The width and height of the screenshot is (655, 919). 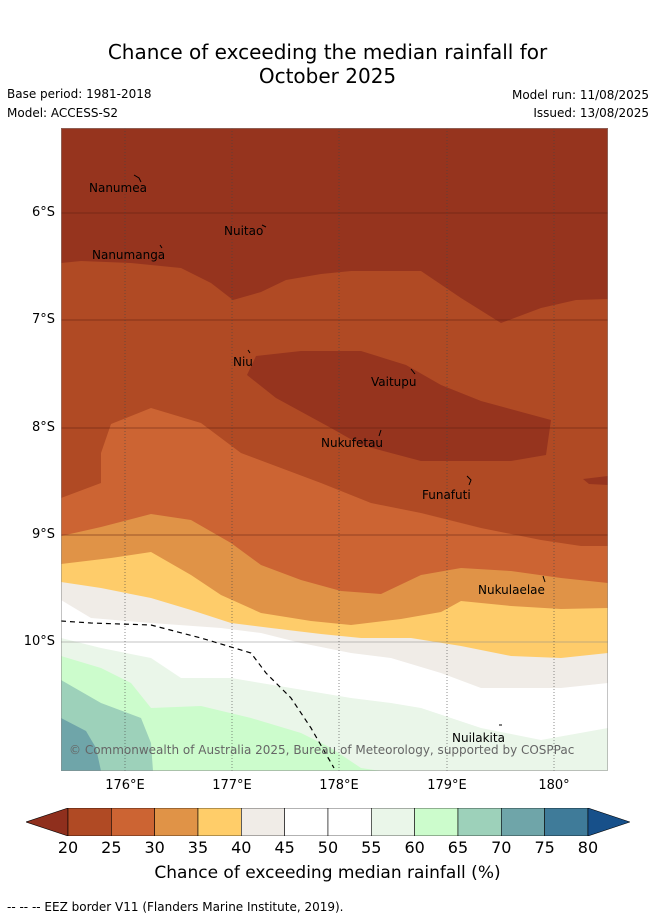 I want to click on colorbar-tick-label: 45, so click(x=284, y=847).